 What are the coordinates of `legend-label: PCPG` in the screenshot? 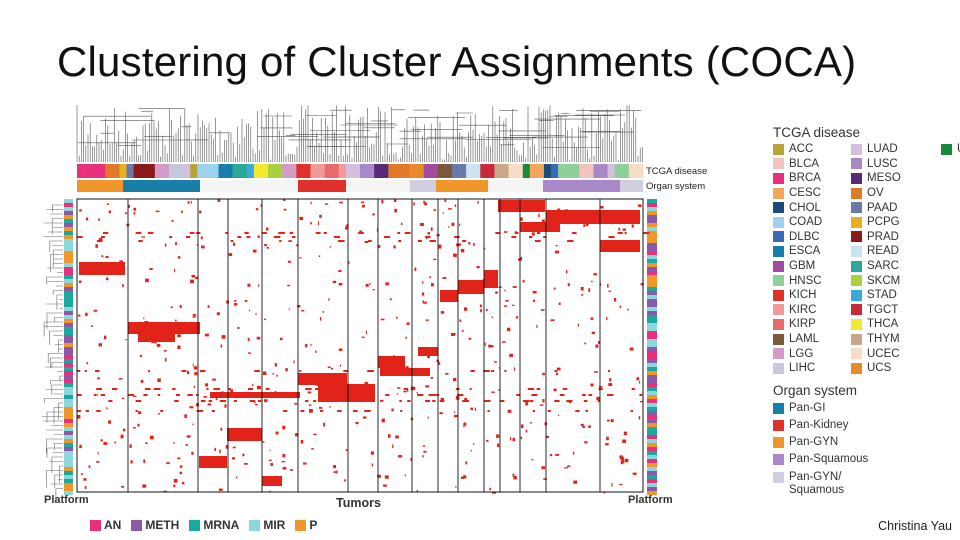 It's located at (883, 222).